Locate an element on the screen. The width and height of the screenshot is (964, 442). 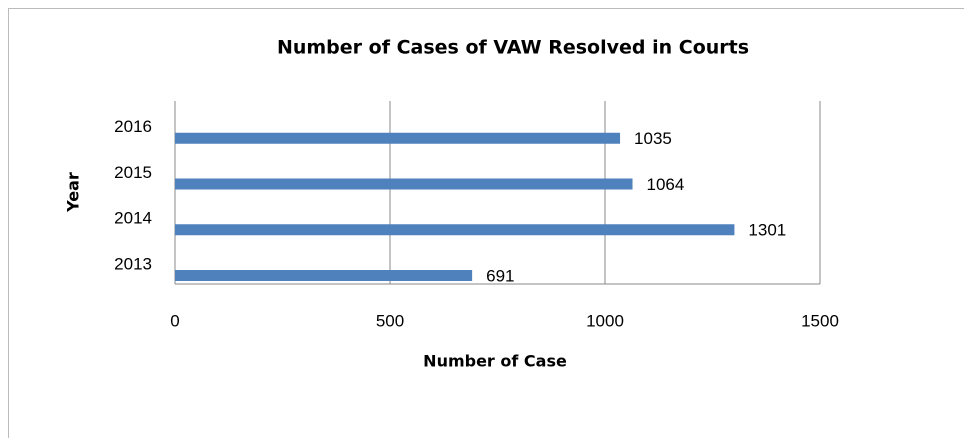
y-tick-label: 2016 is located at coordinates (133, 126).